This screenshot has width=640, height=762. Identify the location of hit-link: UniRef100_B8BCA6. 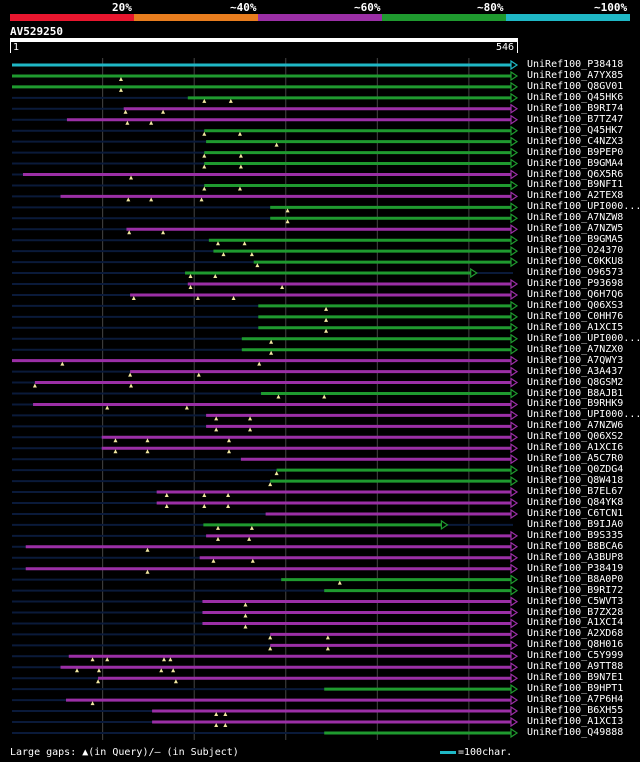
(575, 546).